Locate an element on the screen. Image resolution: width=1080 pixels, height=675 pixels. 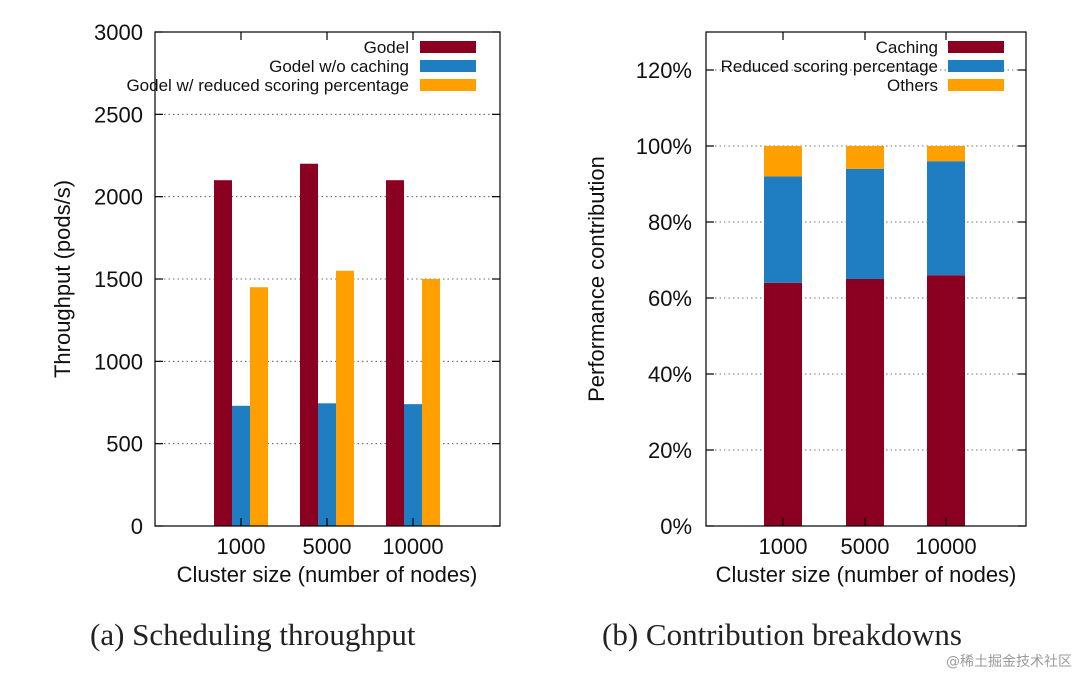
chart-a-y-tick-label: 3000 is located at coordinates (118, 32).